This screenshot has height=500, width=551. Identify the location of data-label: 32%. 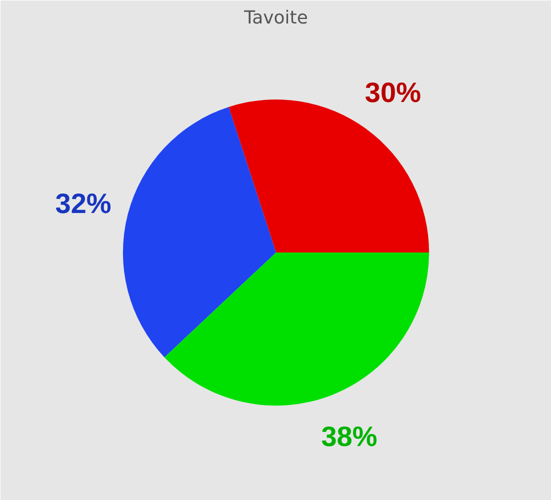
(83, 203).